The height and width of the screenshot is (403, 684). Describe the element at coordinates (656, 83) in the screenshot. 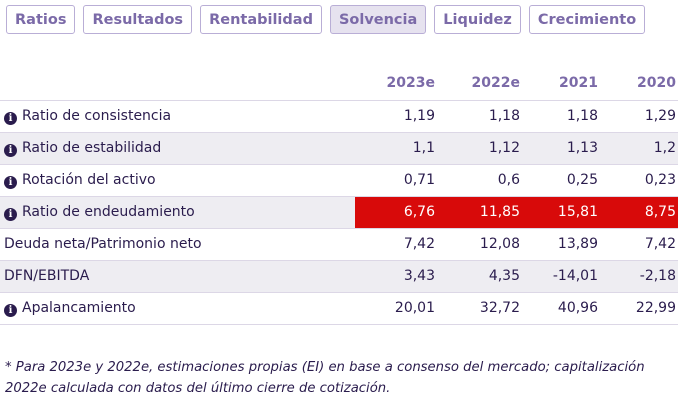

I see `header-year: 2020` at that location.